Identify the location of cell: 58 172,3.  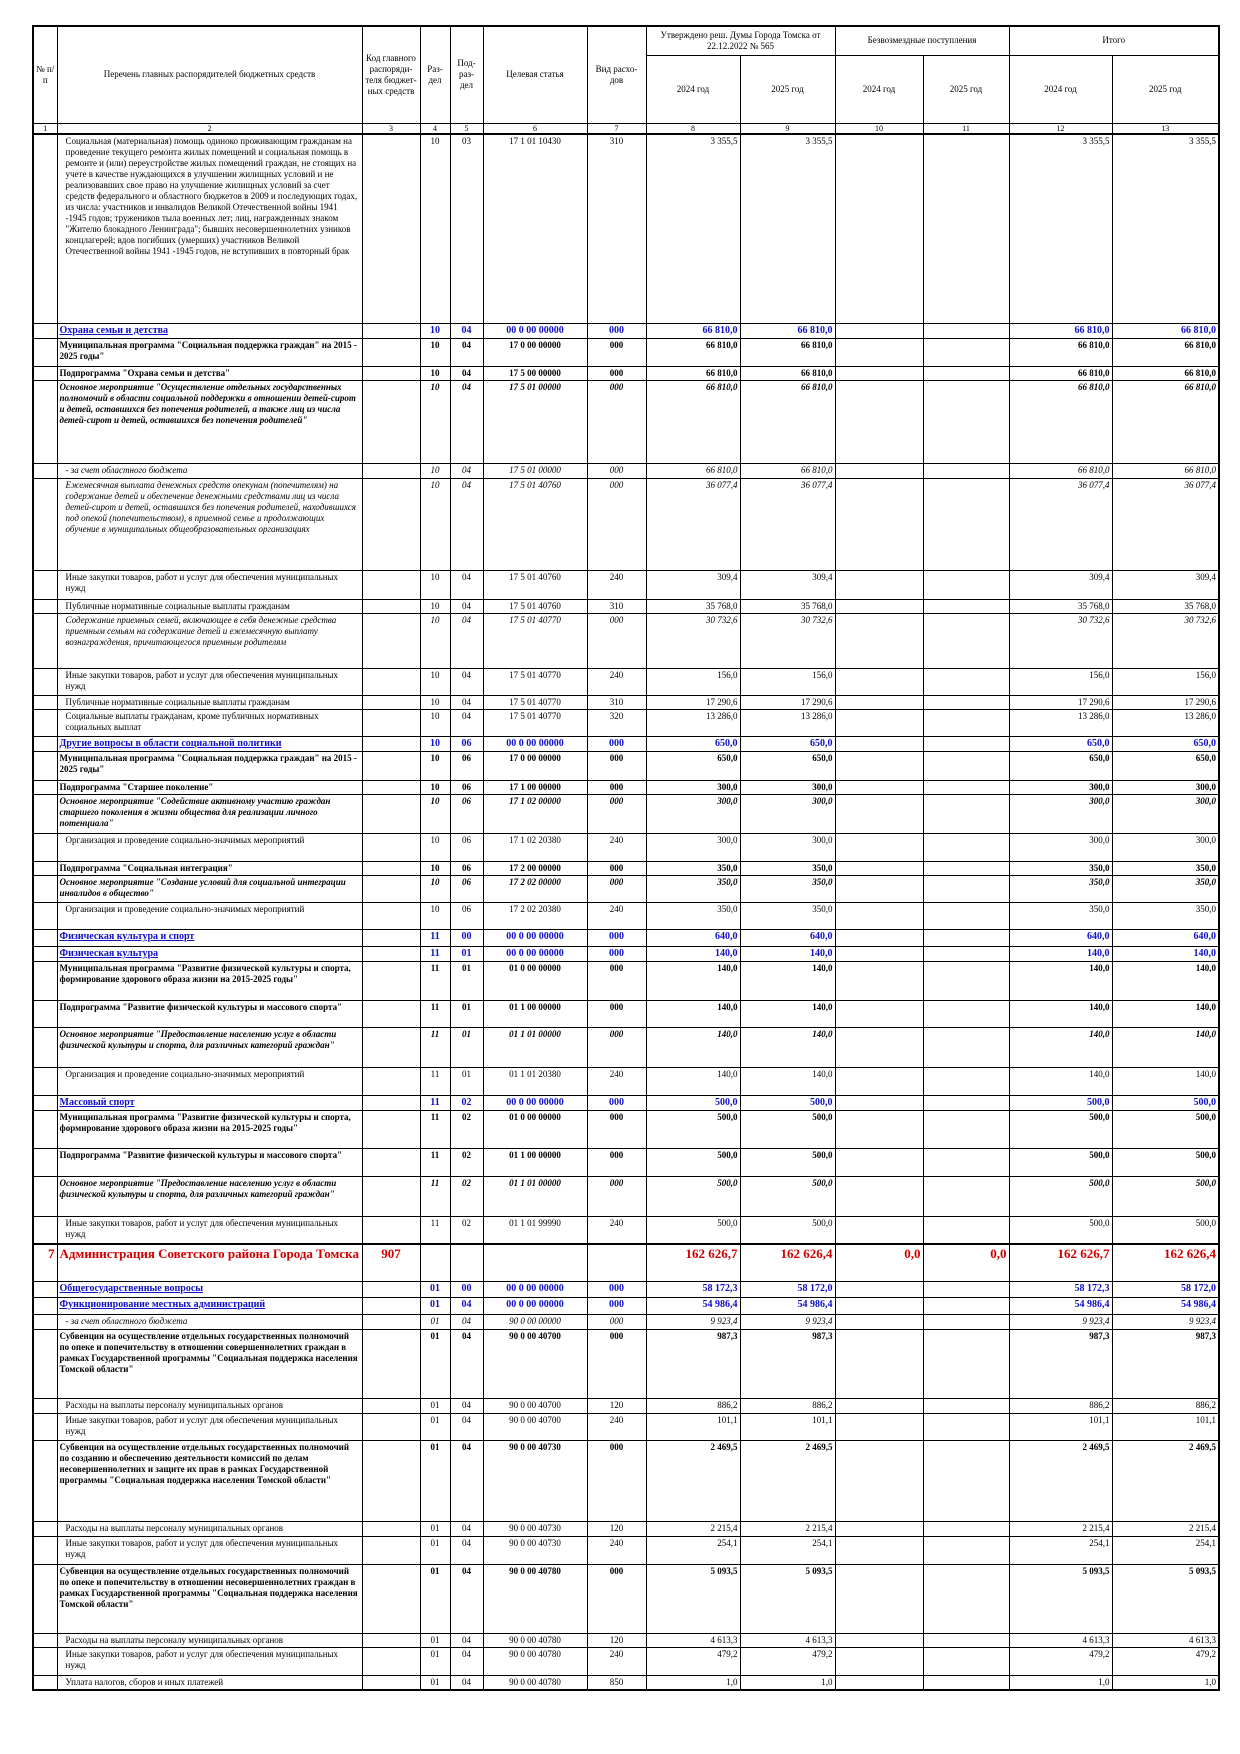
(1060, 1289).